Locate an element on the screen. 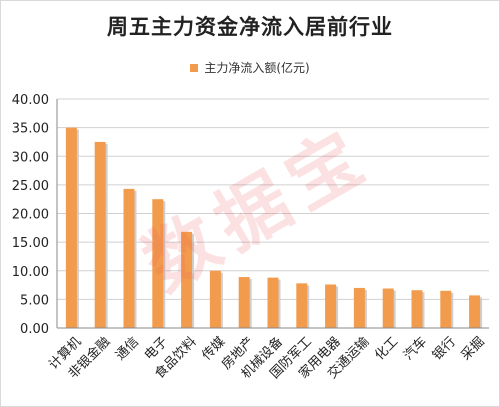 This screenshot has width=500, height=407. x-tick-label: 通信 is located at coordinates (127, 348).